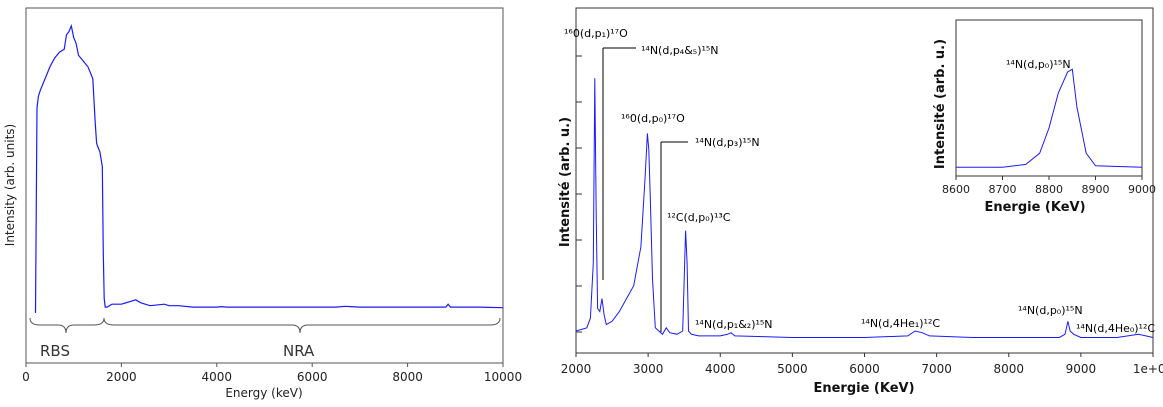  I want to click on inset-plot-frame, so click(1049, 98).